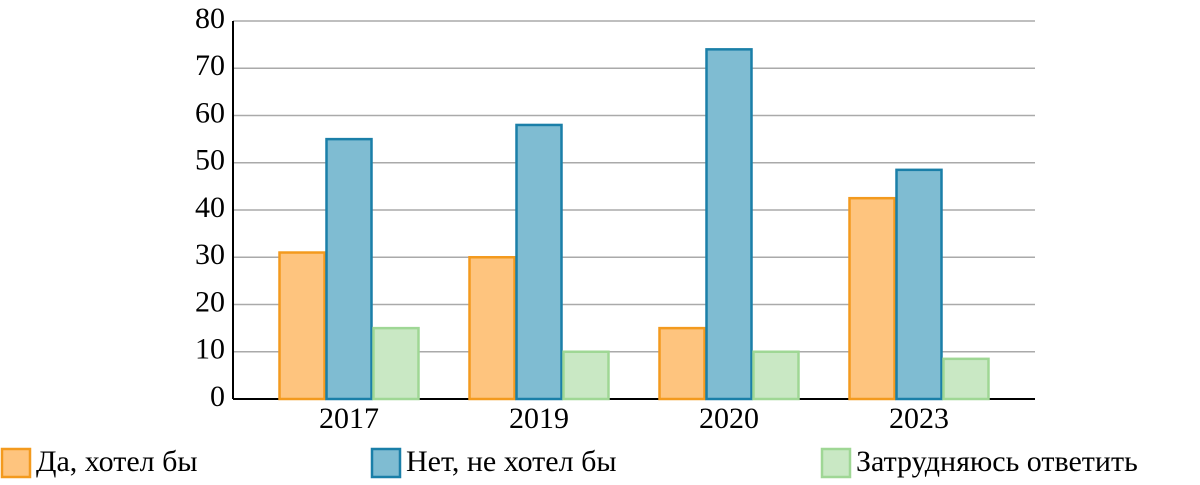 The width and height of the screenshot is (1200, 485). I want to click on y-tick-label: 70, so click(210, 65).